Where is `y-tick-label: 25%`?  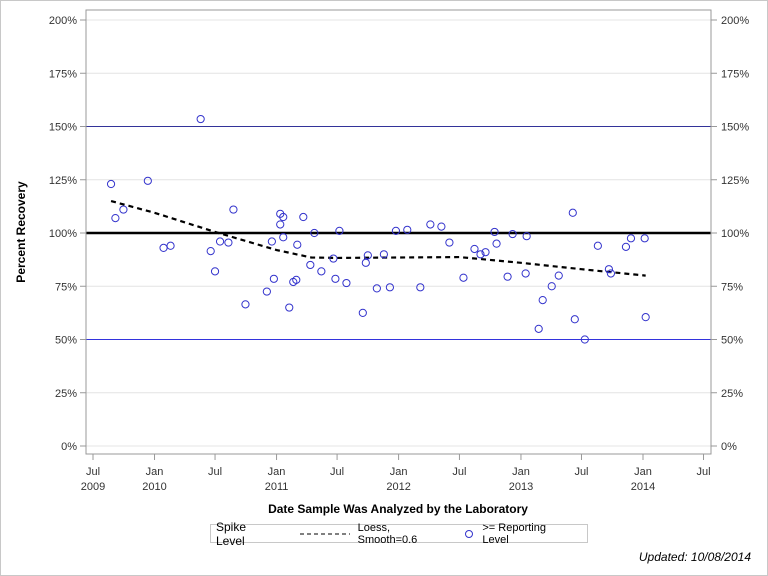 y-tick-label: 25% is located at coordinates (66, 394).